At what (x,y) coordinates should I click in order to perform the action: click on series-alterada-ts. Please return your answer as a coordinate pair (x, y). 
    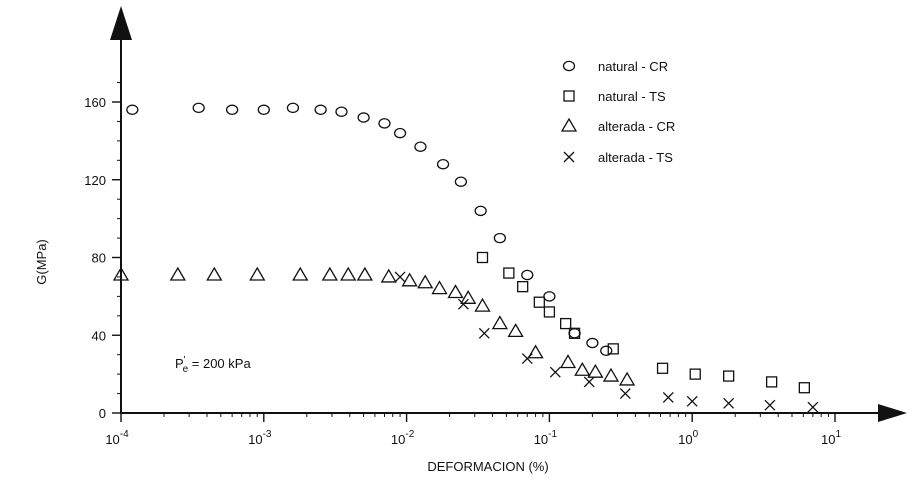
    Looking at the image, I should click on (606, 342).